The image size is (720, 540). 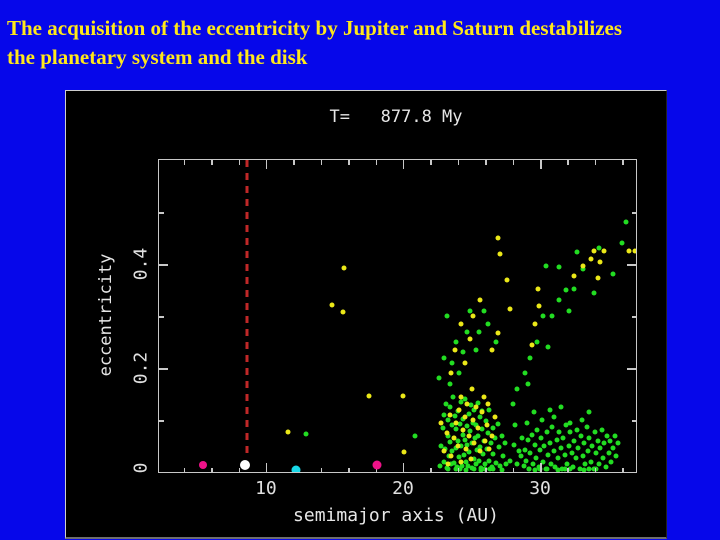 What do you see at coordinates (296, 468) in the screenshot?
I see `planet-cyan` at bounding box center [296, 468].